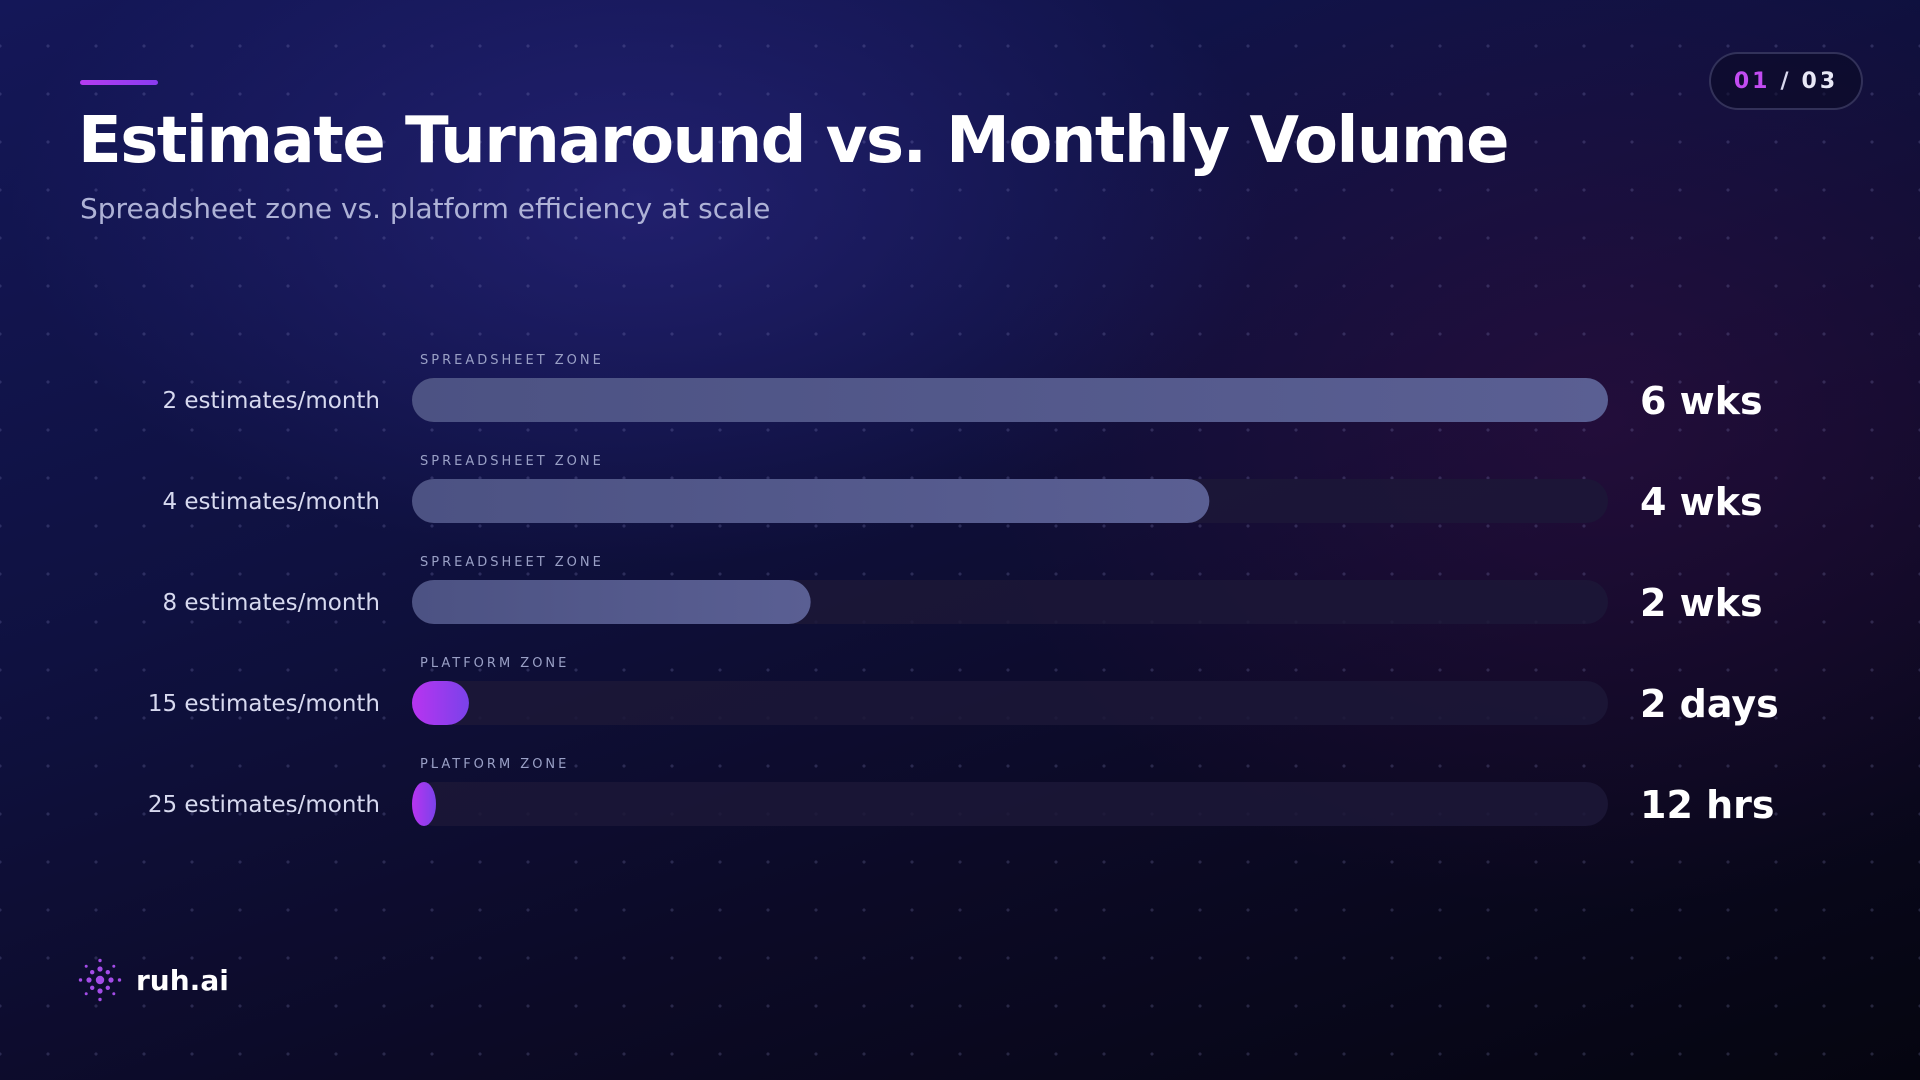 This screenshot has width=1920, height=1080. Describe the element at coordinates (1709, 704) in the screenshot. I see `value-label: 2 days` at that location.